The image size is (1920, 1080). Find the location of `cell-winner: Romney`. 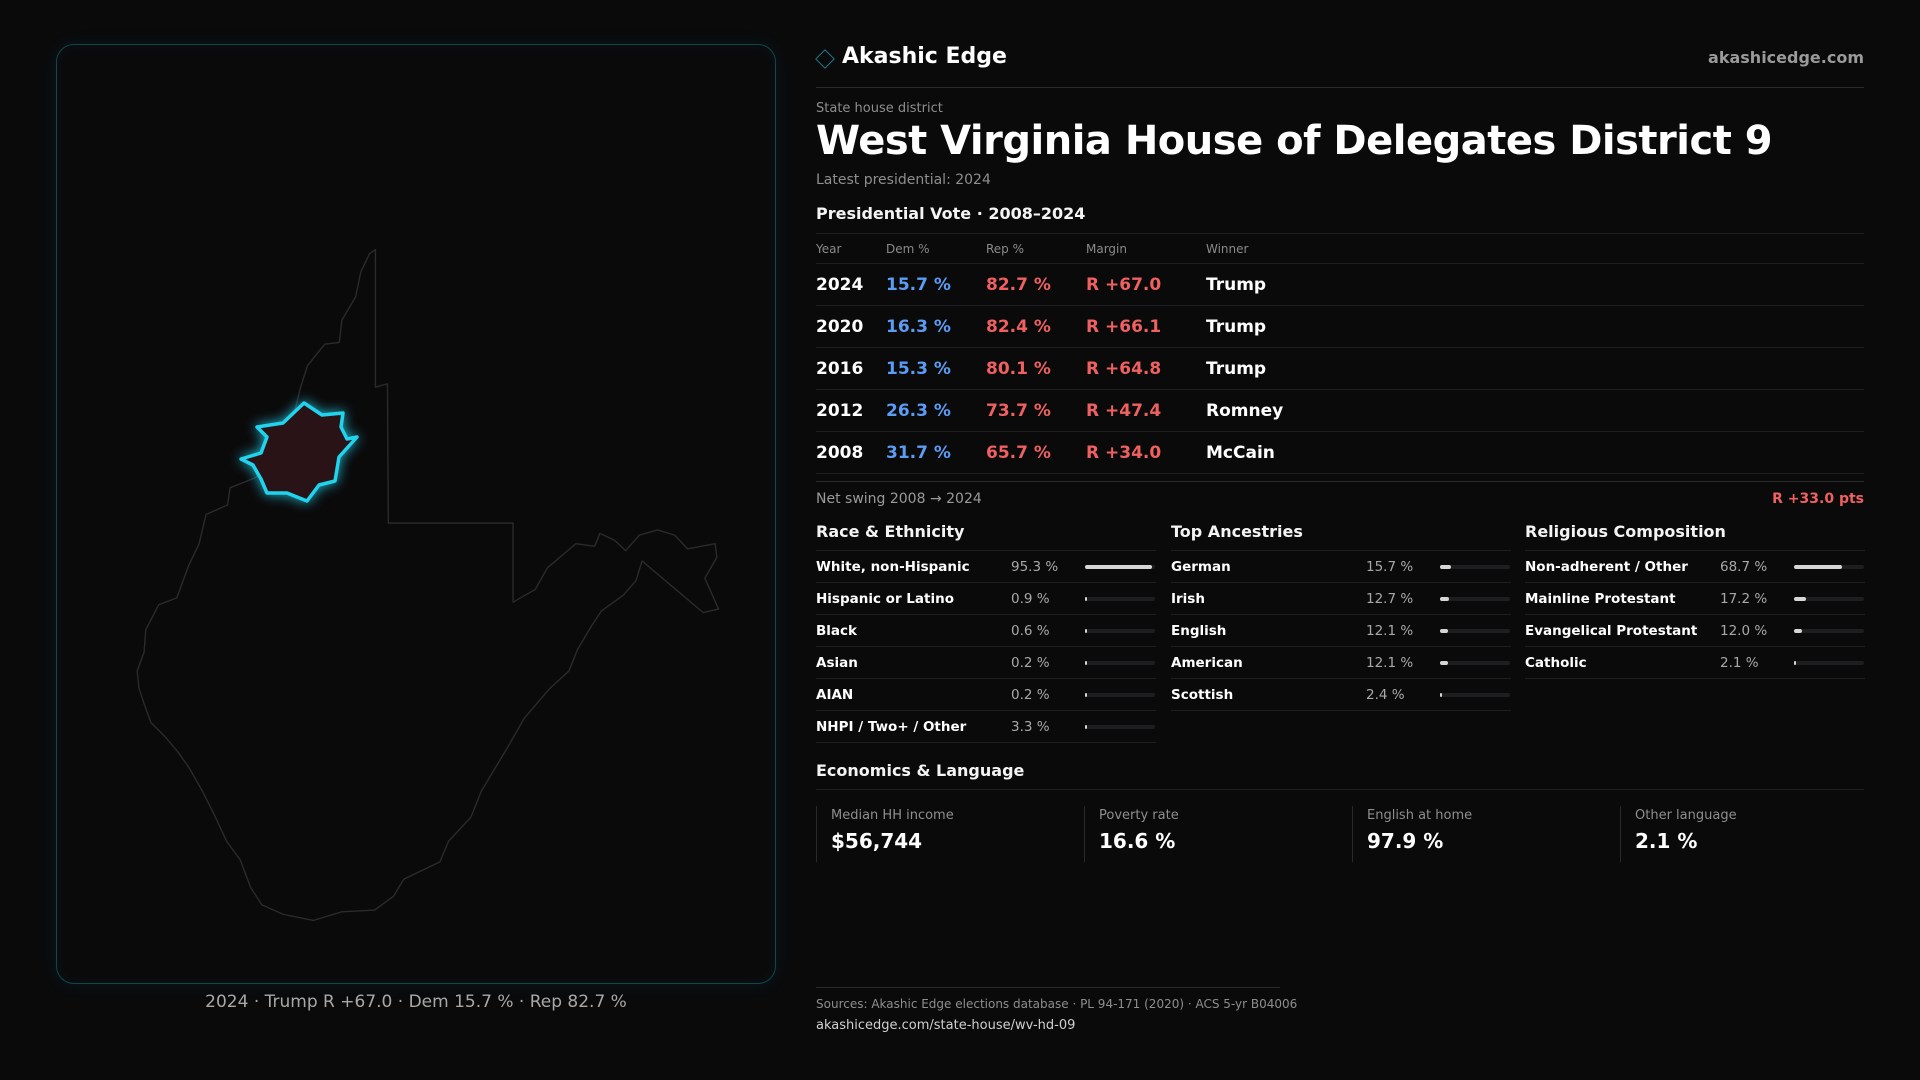

cell-winner: Romney is located at coordinates (1535, 410).